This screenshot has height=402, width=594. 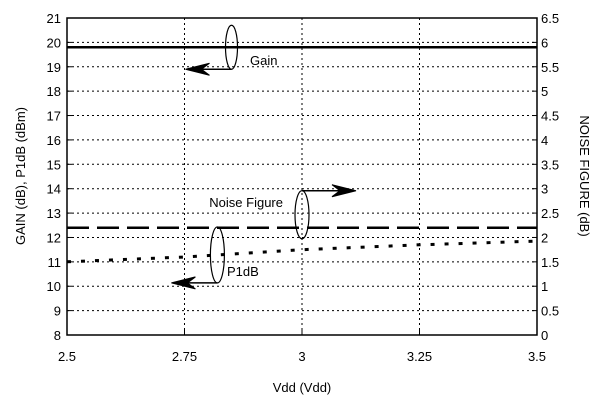 What do you see at coordinates (197, 69) in the screenshot?
I see `annotation-arrowhead-gain` at bounding box center [197, 69].